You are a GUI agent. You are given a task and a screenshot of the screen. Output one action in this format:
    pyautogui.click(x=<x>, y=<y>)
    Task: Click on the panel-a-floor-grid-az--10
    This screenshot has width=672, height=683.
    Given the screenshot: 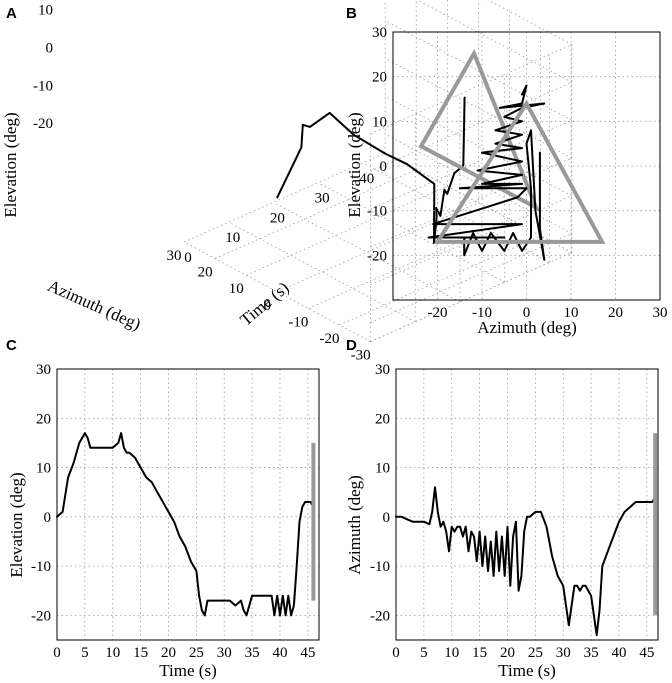 What is the action you would take?
    pyautogui.click(x=409, y=263)
    